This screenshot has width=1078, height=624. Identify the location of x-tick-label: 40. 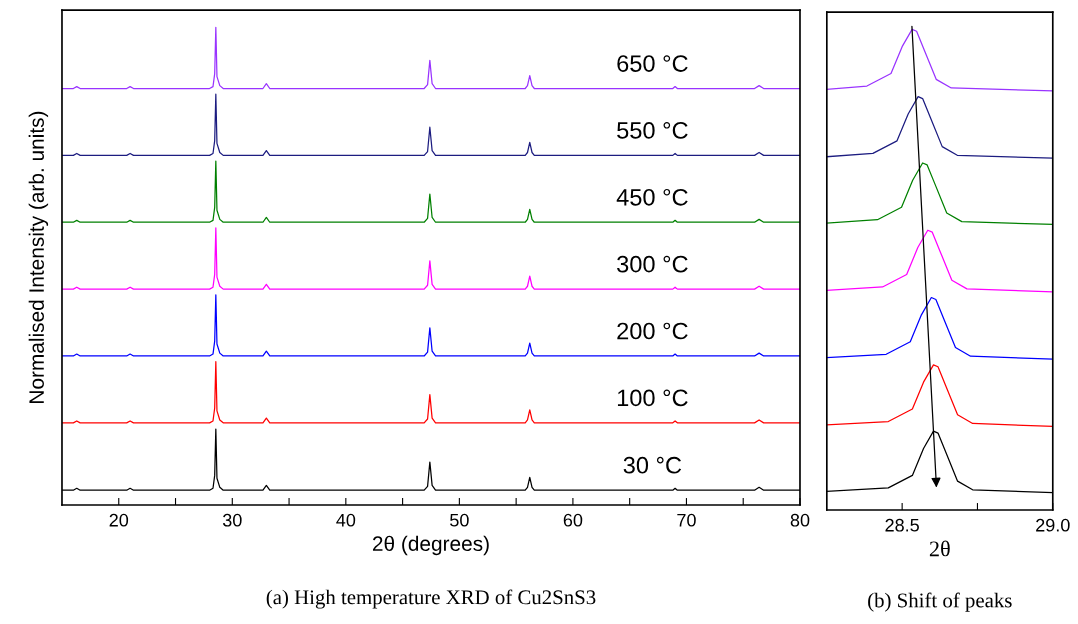
(346, 520).